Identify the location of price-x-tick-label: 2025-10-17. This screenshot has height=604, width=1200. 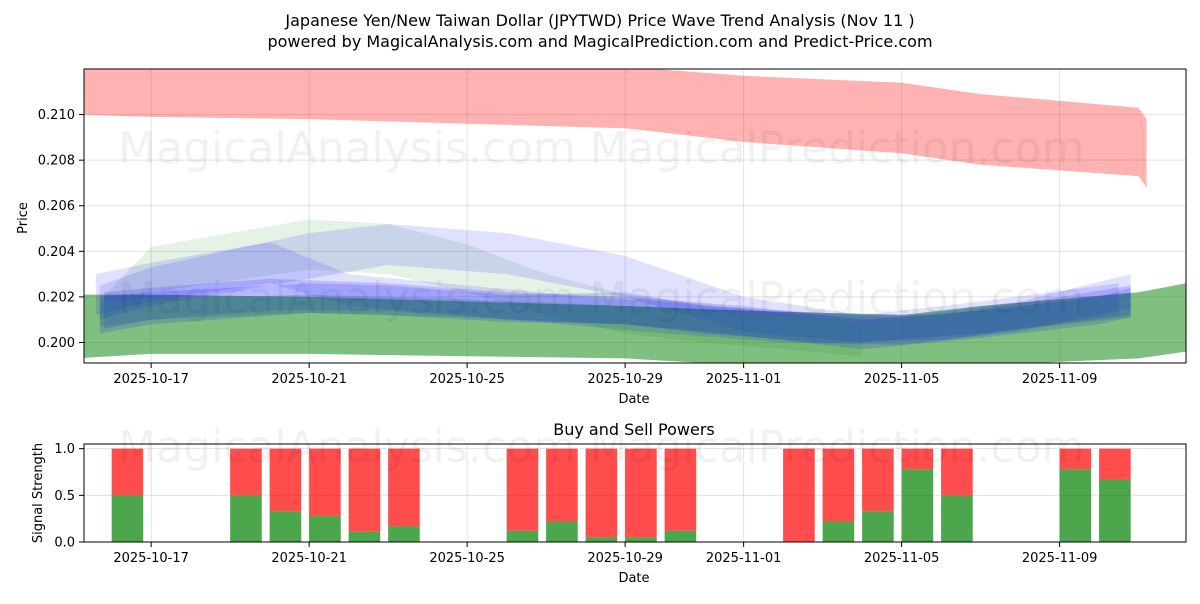
(151, 379).